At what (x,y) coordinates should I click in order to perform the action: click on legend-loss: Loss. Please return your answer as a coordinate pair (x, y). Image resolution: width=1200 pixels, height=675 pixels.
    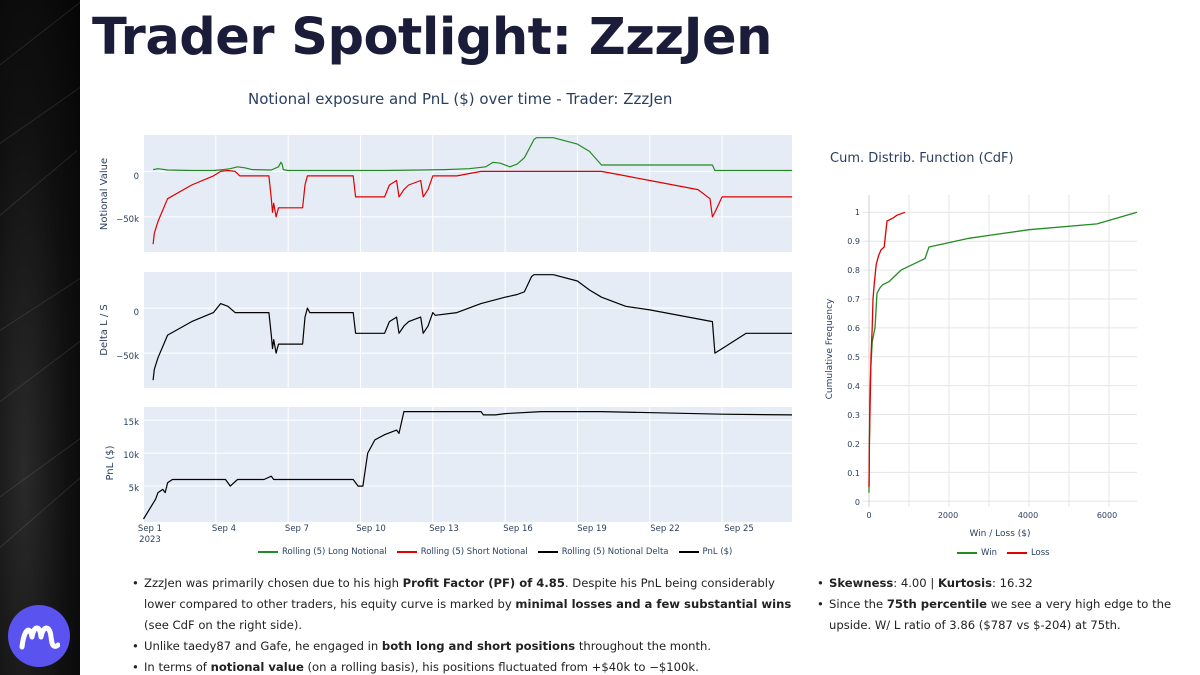
    Looking at the image, I should click on (1028, 553).